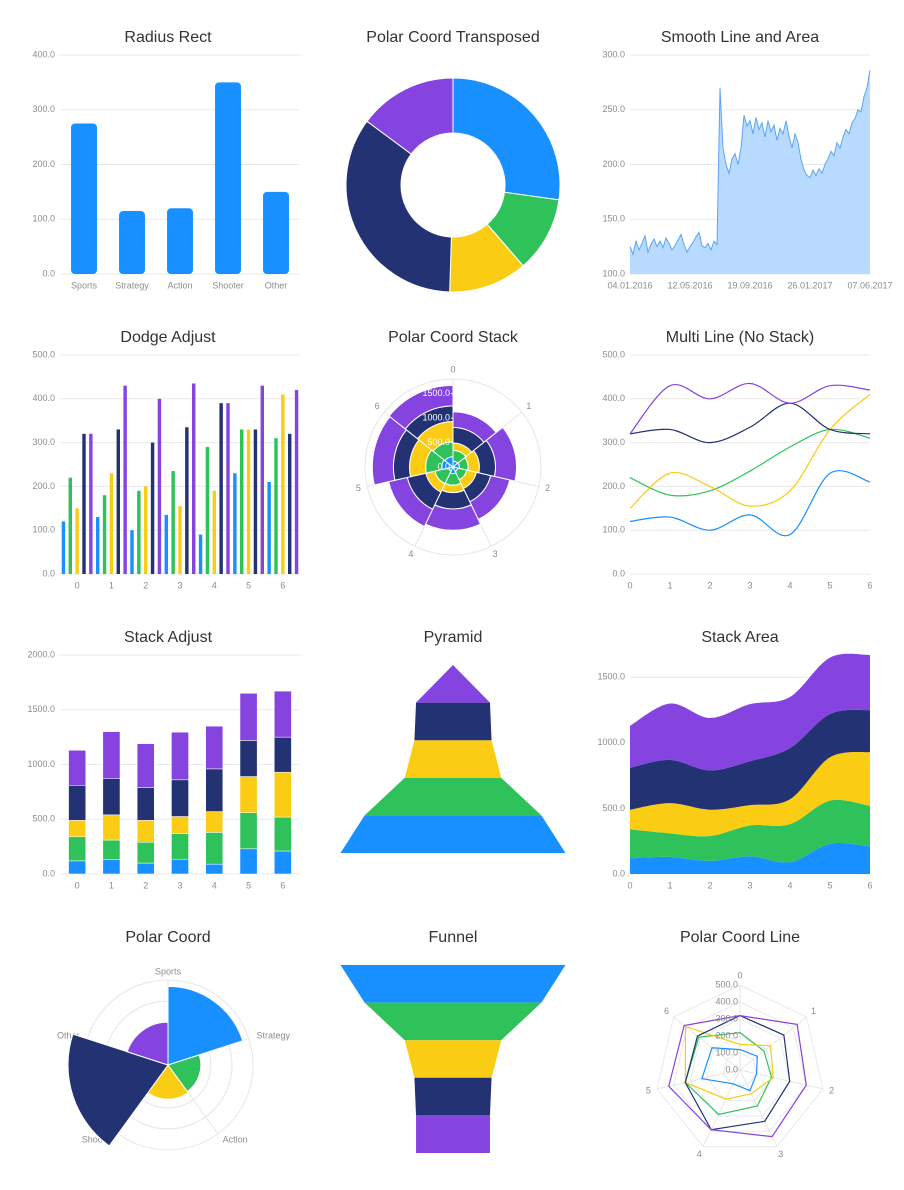 This screenshot has width=904, height=1190. What do you see at coordinates (726, 984) in the screenshot?
I see `radial-tick-label: 500.0` at bounding box center [726, 984].